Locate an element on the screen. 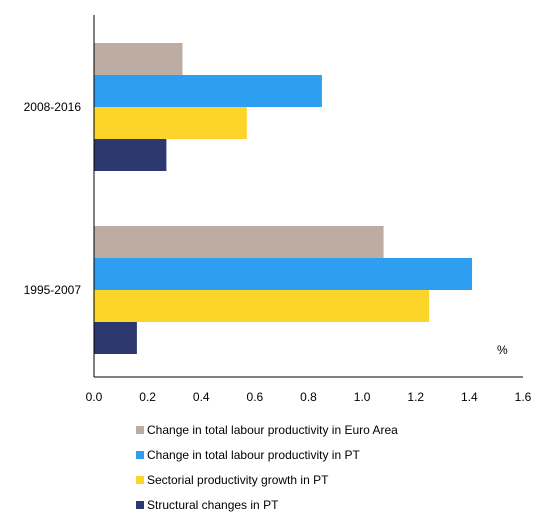 This screenshot has height=524, width=544. legend-item: Structural changes in PT is located at coordinates (267, 505).